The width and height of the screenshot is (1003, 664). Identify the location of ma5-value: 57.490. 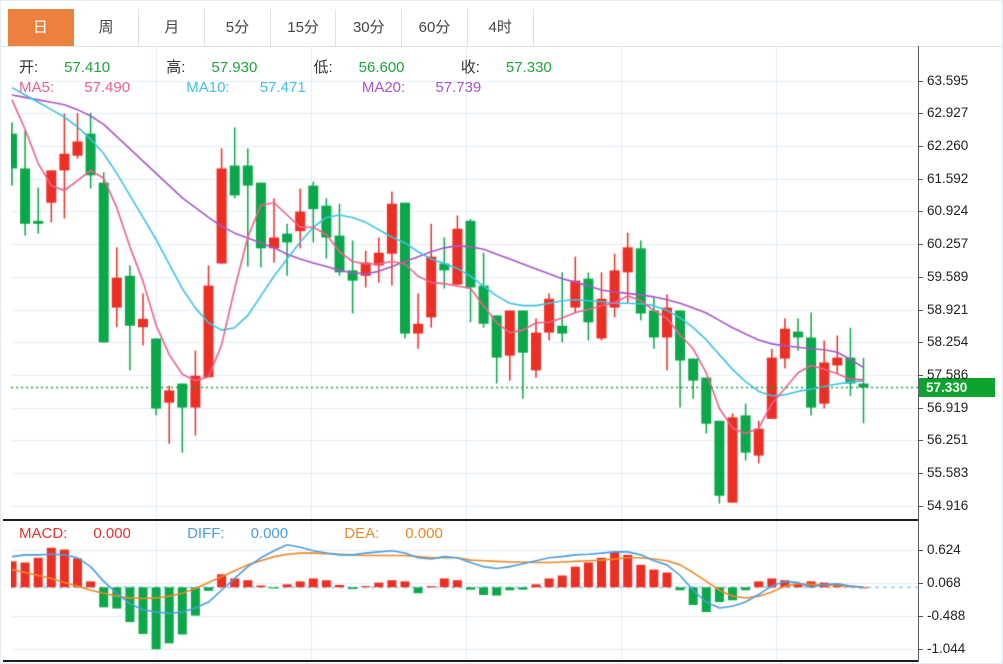
(107, 87).